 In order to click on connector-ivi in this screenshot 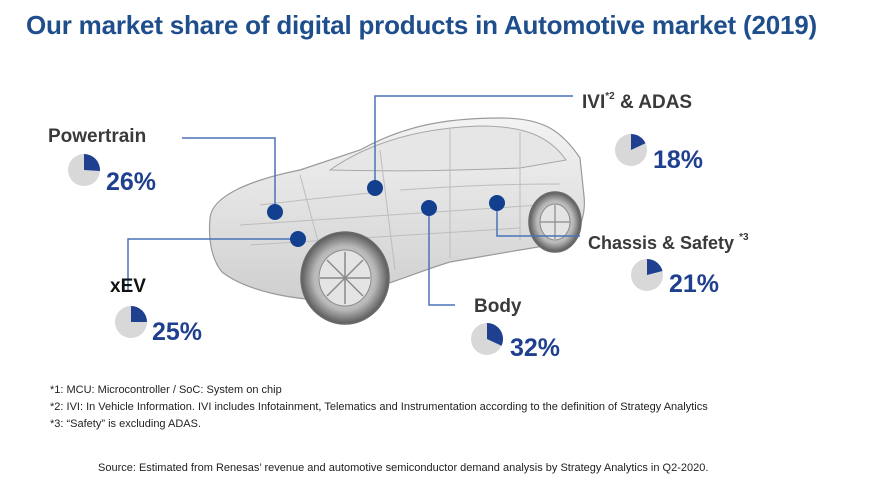, I will do `click(473, 141)`.